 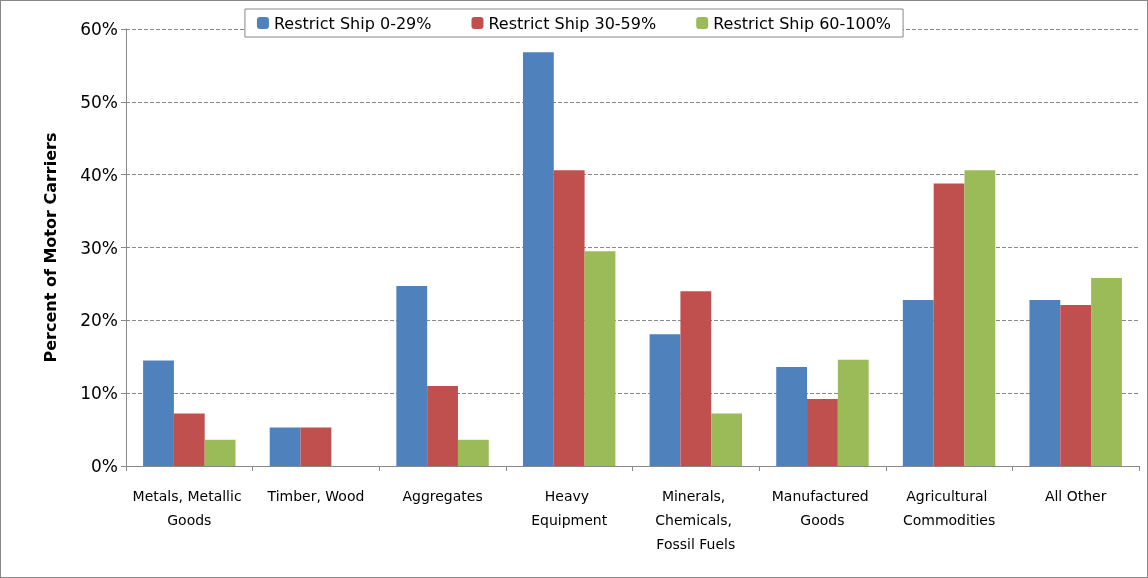 What do you see at coordinates (99, 29) in the screenshot?
I see `y-tick-label: 60%` at bounding box center [99, 29].